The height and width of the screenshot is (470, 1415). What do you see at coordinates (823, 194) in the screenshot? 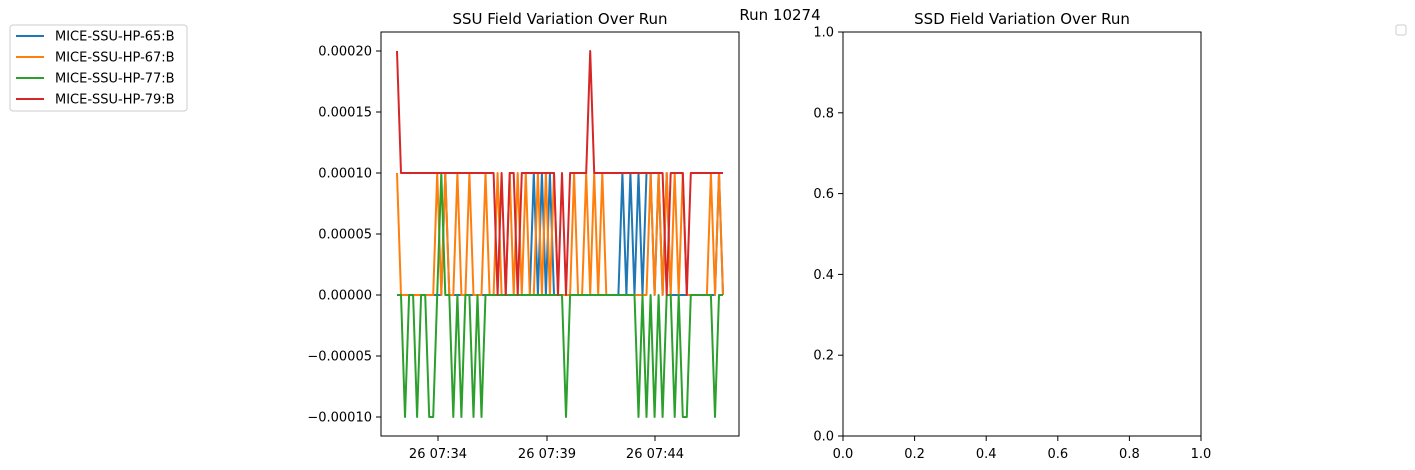
I see `y-tick-label: 0.6` at bounding box center [823, 194].